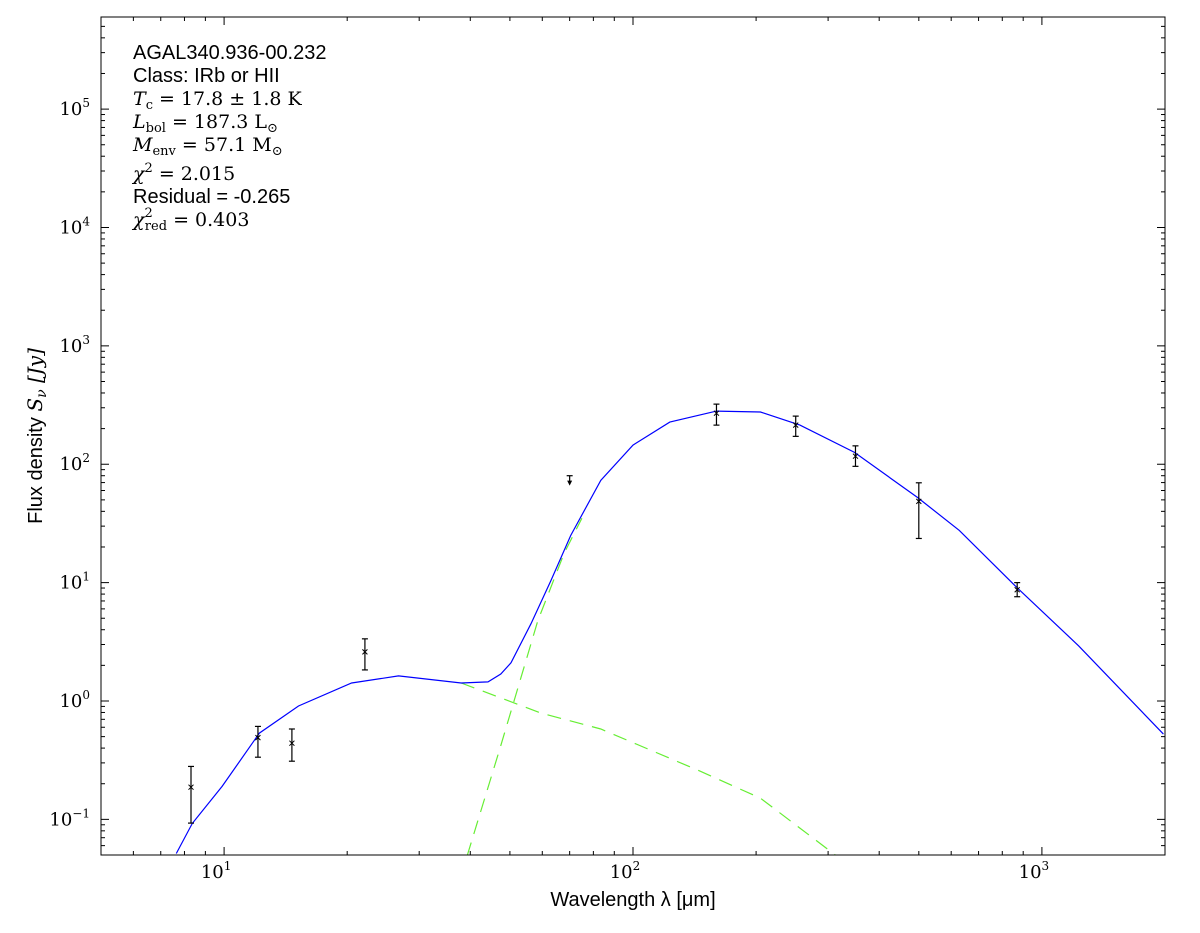 The height and width of the screenshot is (933, 1200). What do you see at coordinates (156, 226) in the screenshot?
I see `chi2red-sub: red` at bounding box center [156, 226].